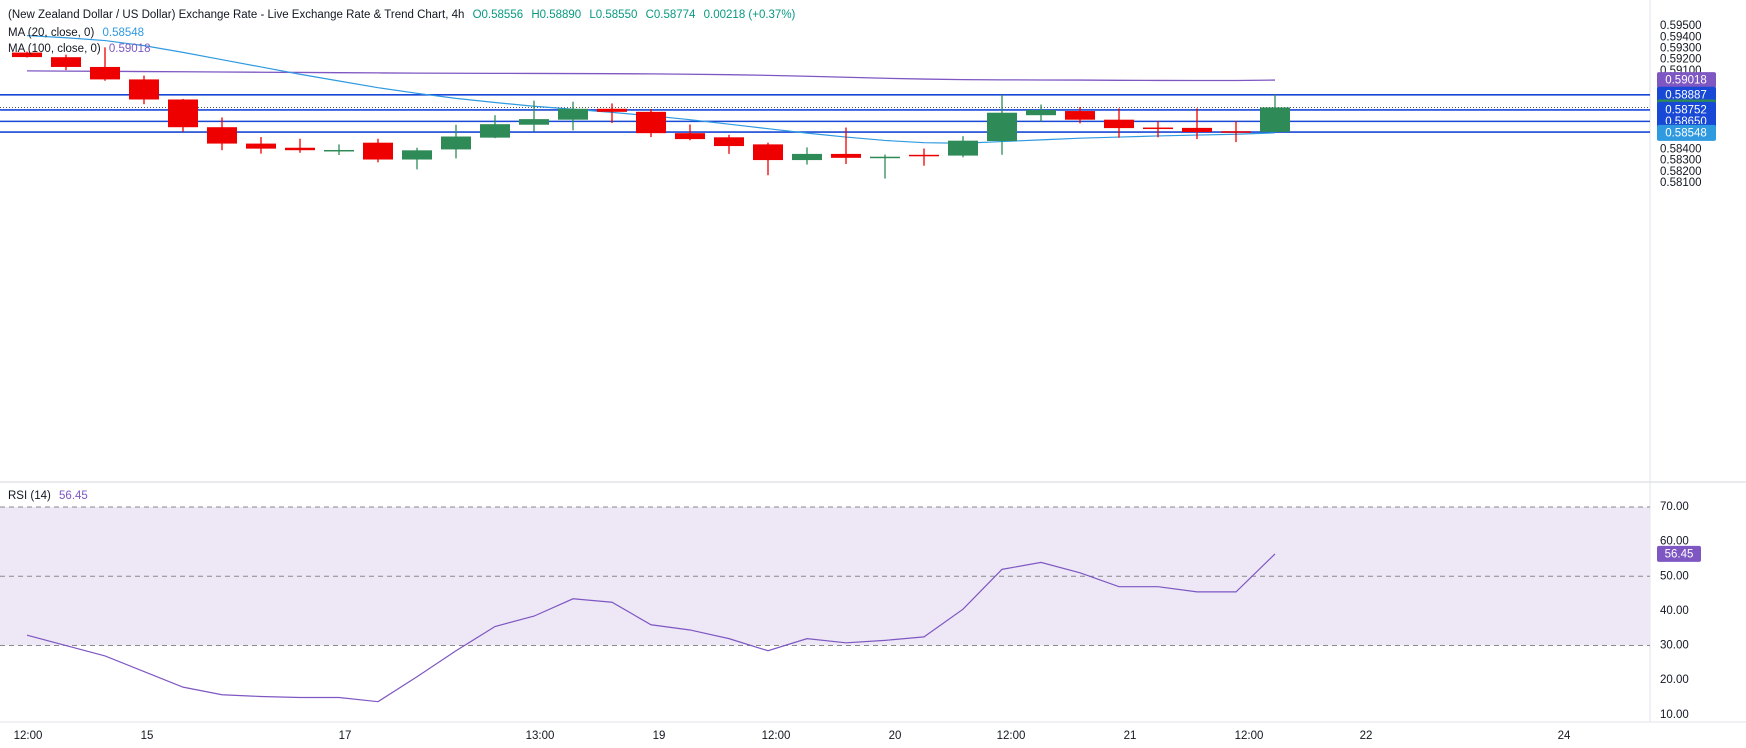 The image size is (1746, 748). I want to click on ma100-legend: MA (100, close, 0) 0.59018, so click(81, 49).